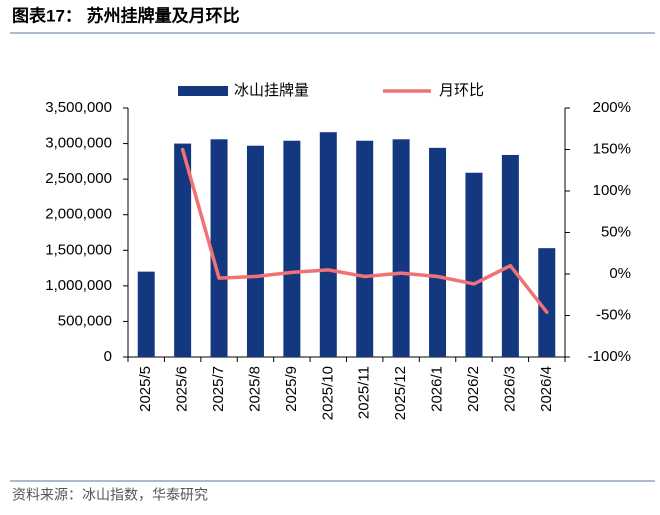 The height and width of the screenshot is (515, 660). What do you see at coordinates (271, 90) in the screenshot?
I see `legend-label: 冰山挂牌量` at bounding box center [271, 90].